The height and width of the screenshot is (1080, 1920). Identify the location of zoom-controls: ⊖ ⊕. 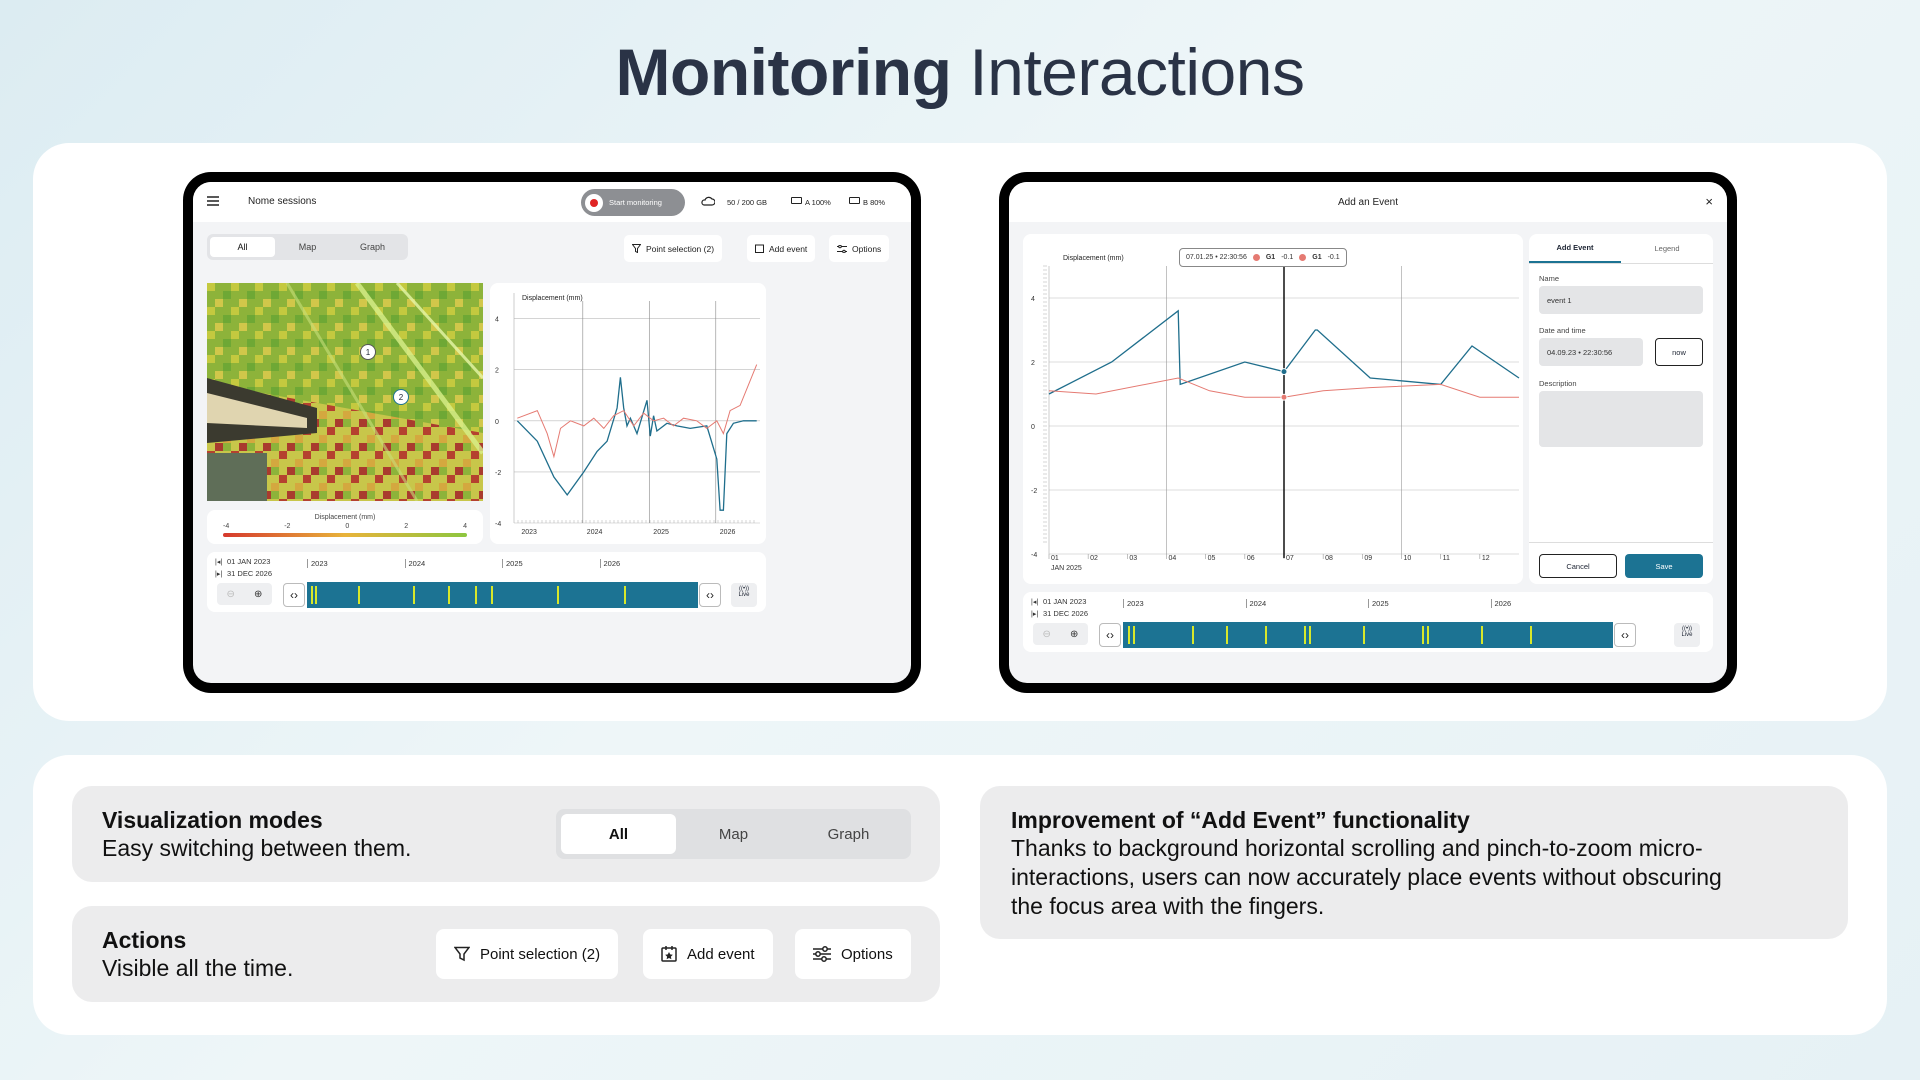
(244, 594).